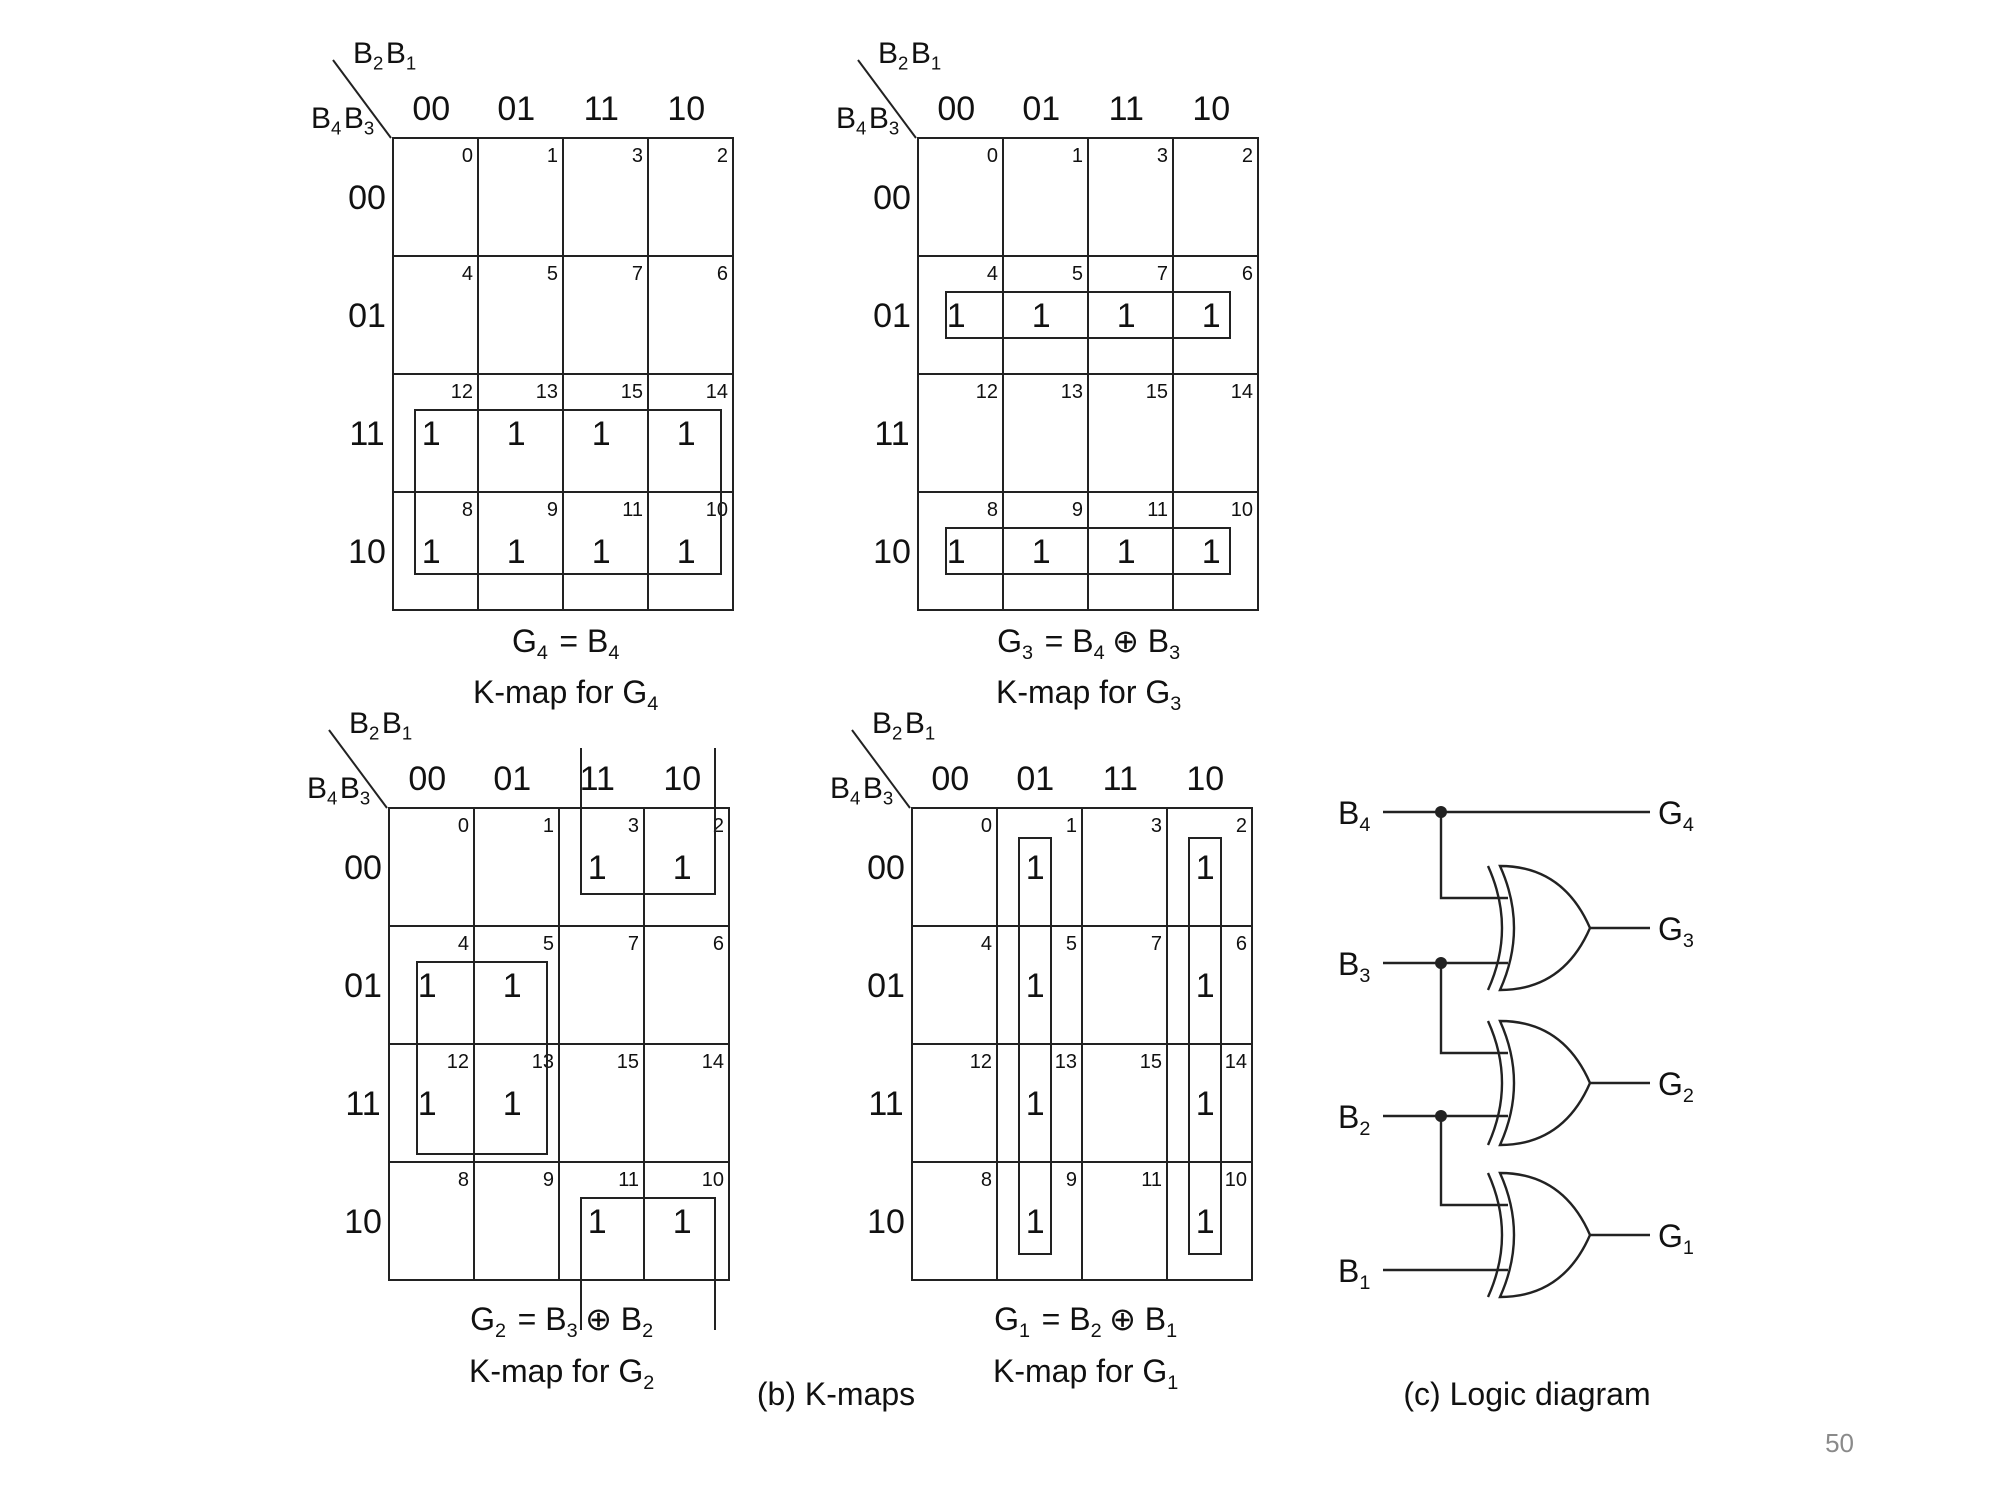  I want to click on logic-diagram-caption: (c) Logic diagram, so click(1526, 1394).